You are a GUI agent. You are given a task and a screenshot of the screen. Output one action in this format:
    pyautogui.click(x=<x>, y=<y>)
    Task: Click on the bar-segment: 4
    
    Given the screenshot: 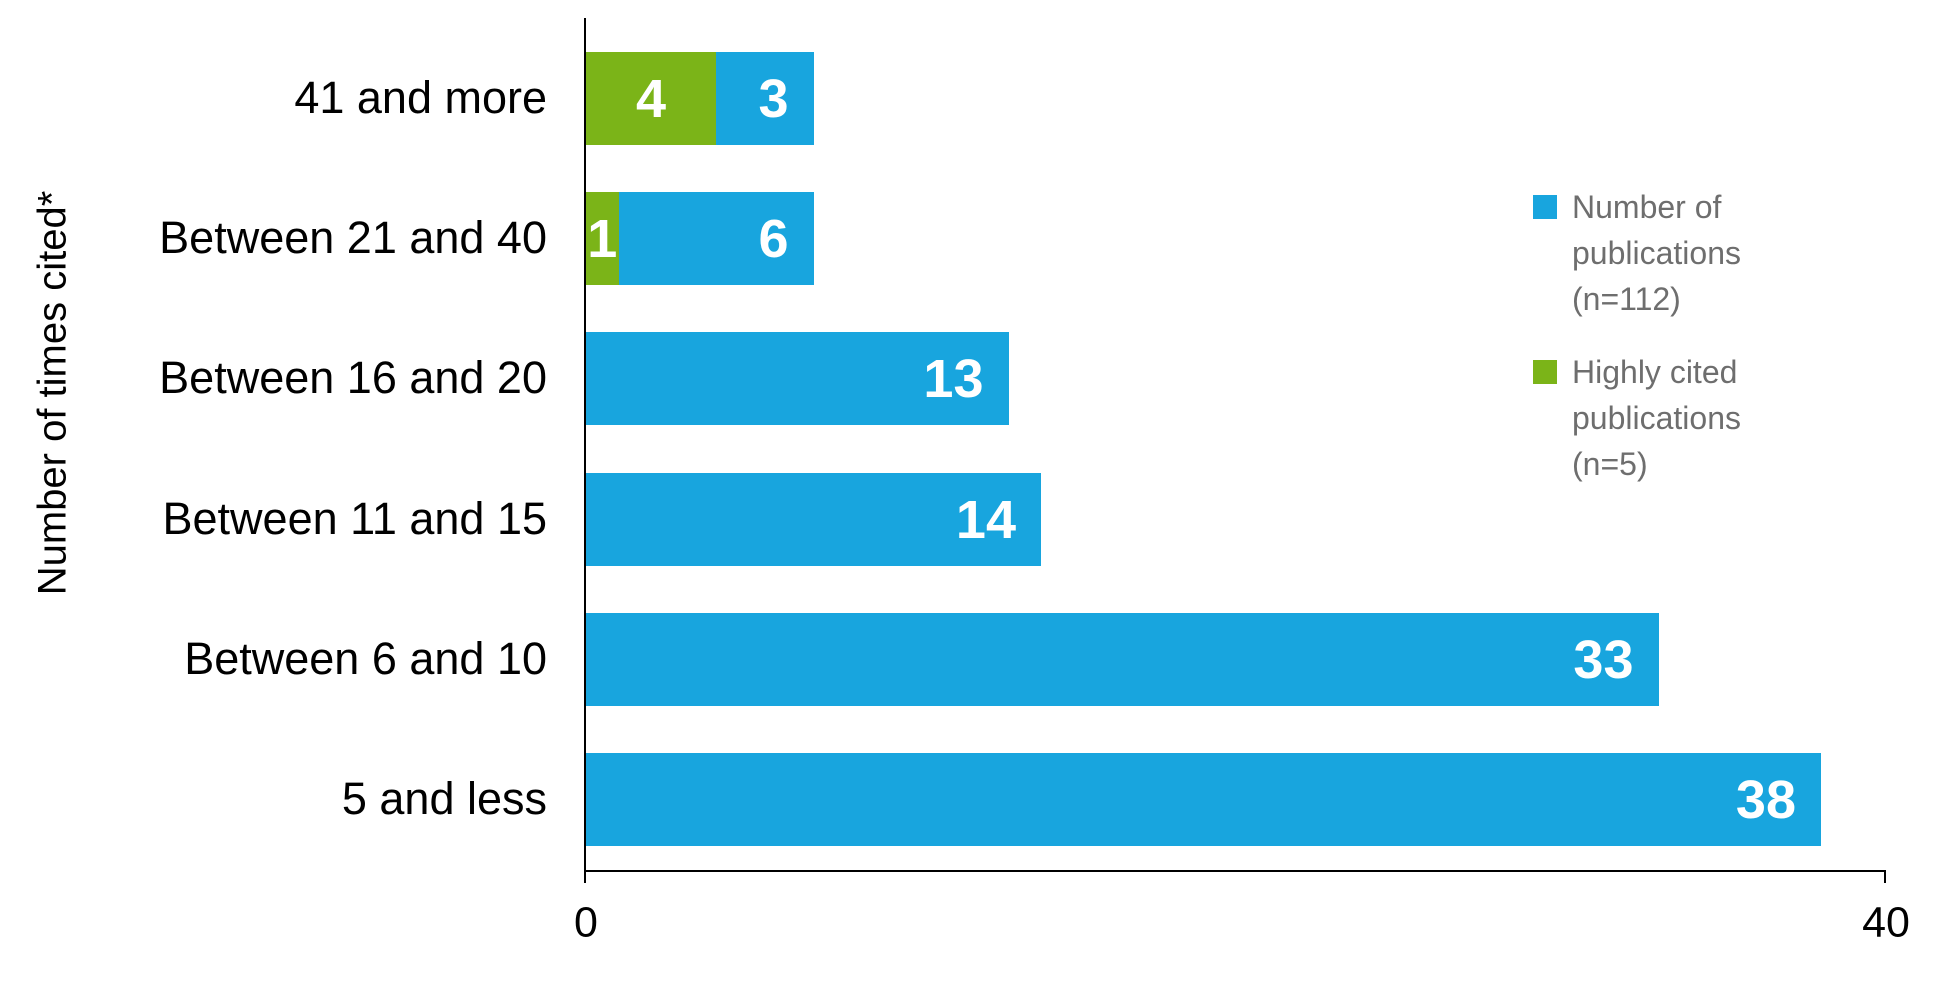 What is the action you would take?
    pyautogui.click(x=651, y=98)
    